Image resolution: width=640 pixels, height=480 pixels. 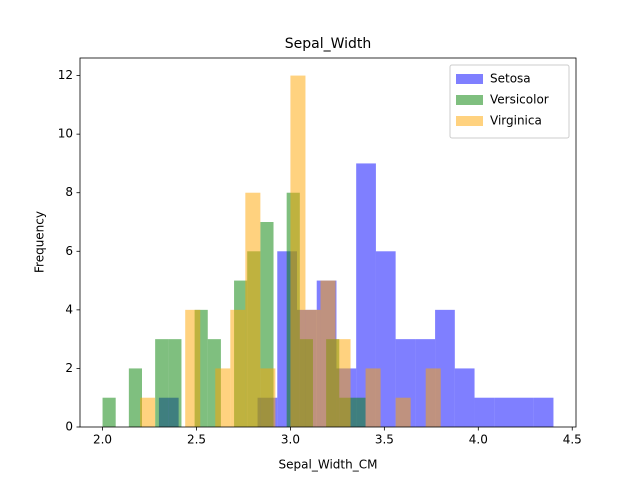 I want to click on y-tick-label: 12, so click(x=65, y=75).